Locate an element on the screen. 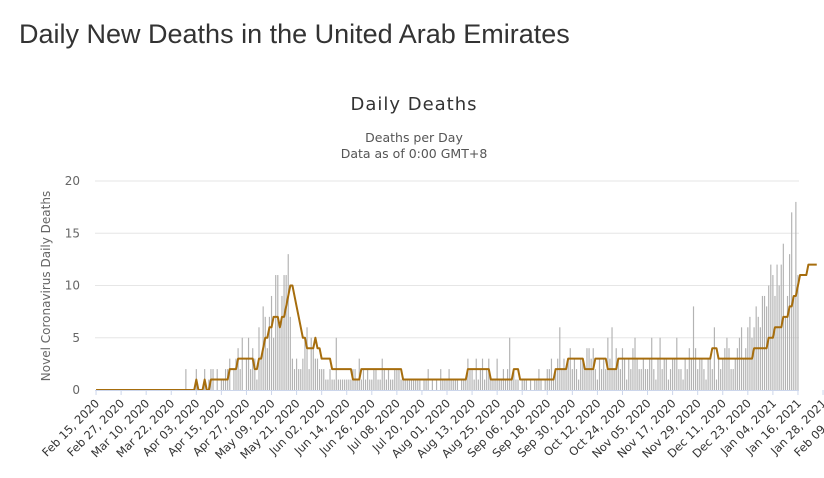 The image size is (824, 478). y-tick-label: 0 is located at coordinates (76, 390).